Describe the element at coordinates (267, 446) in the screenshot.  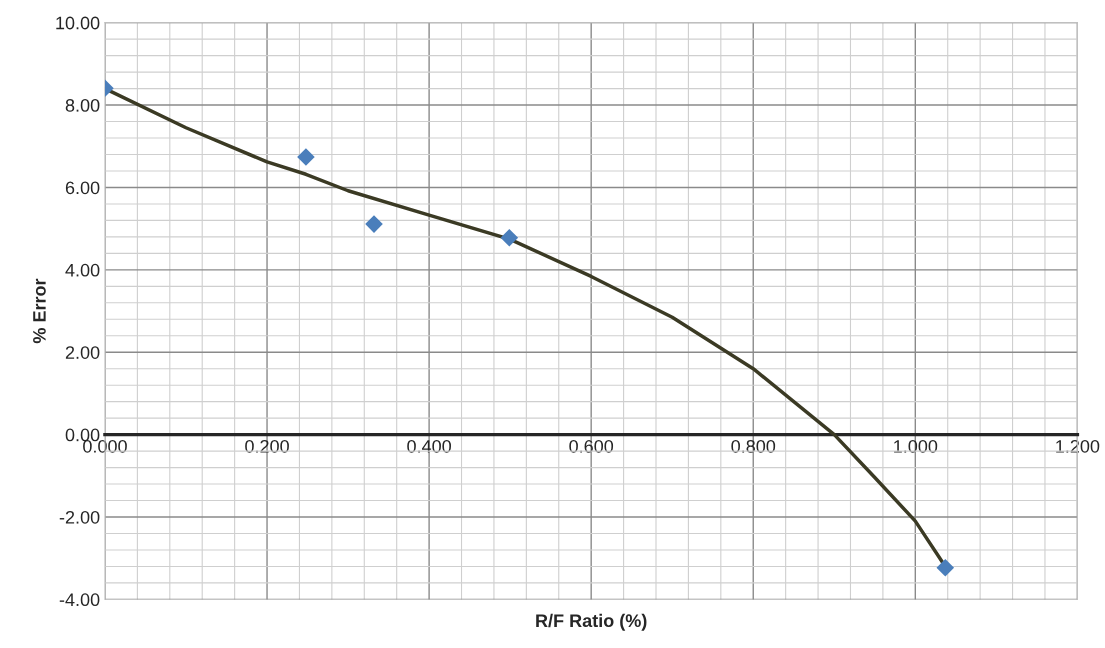
I see `x-tick-label: 0.200` at that location.